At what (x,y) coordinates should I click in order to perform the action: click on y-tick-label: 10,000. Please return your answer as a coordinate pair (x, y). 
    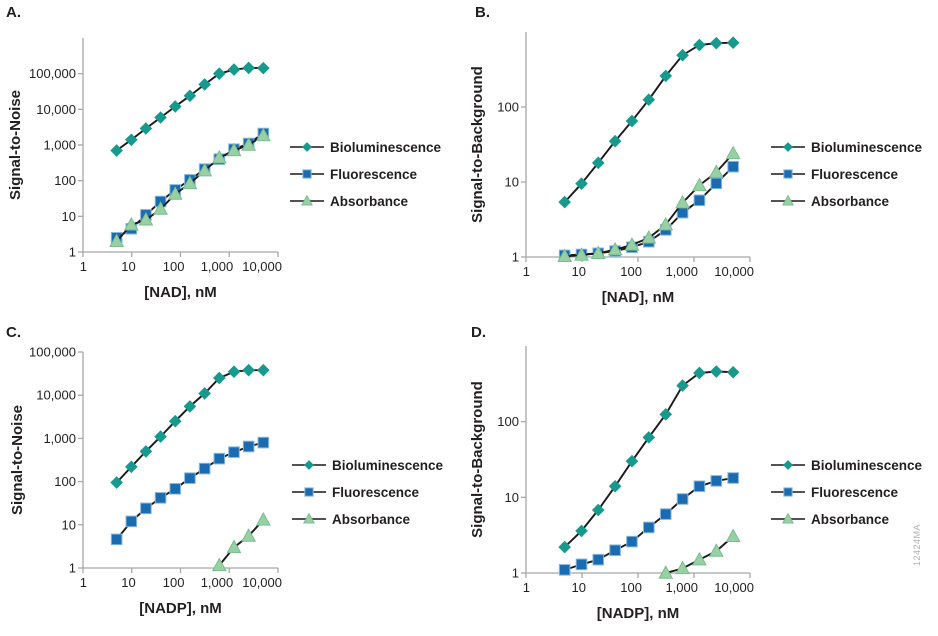
    Looking at the image, I should click on (56, 109).